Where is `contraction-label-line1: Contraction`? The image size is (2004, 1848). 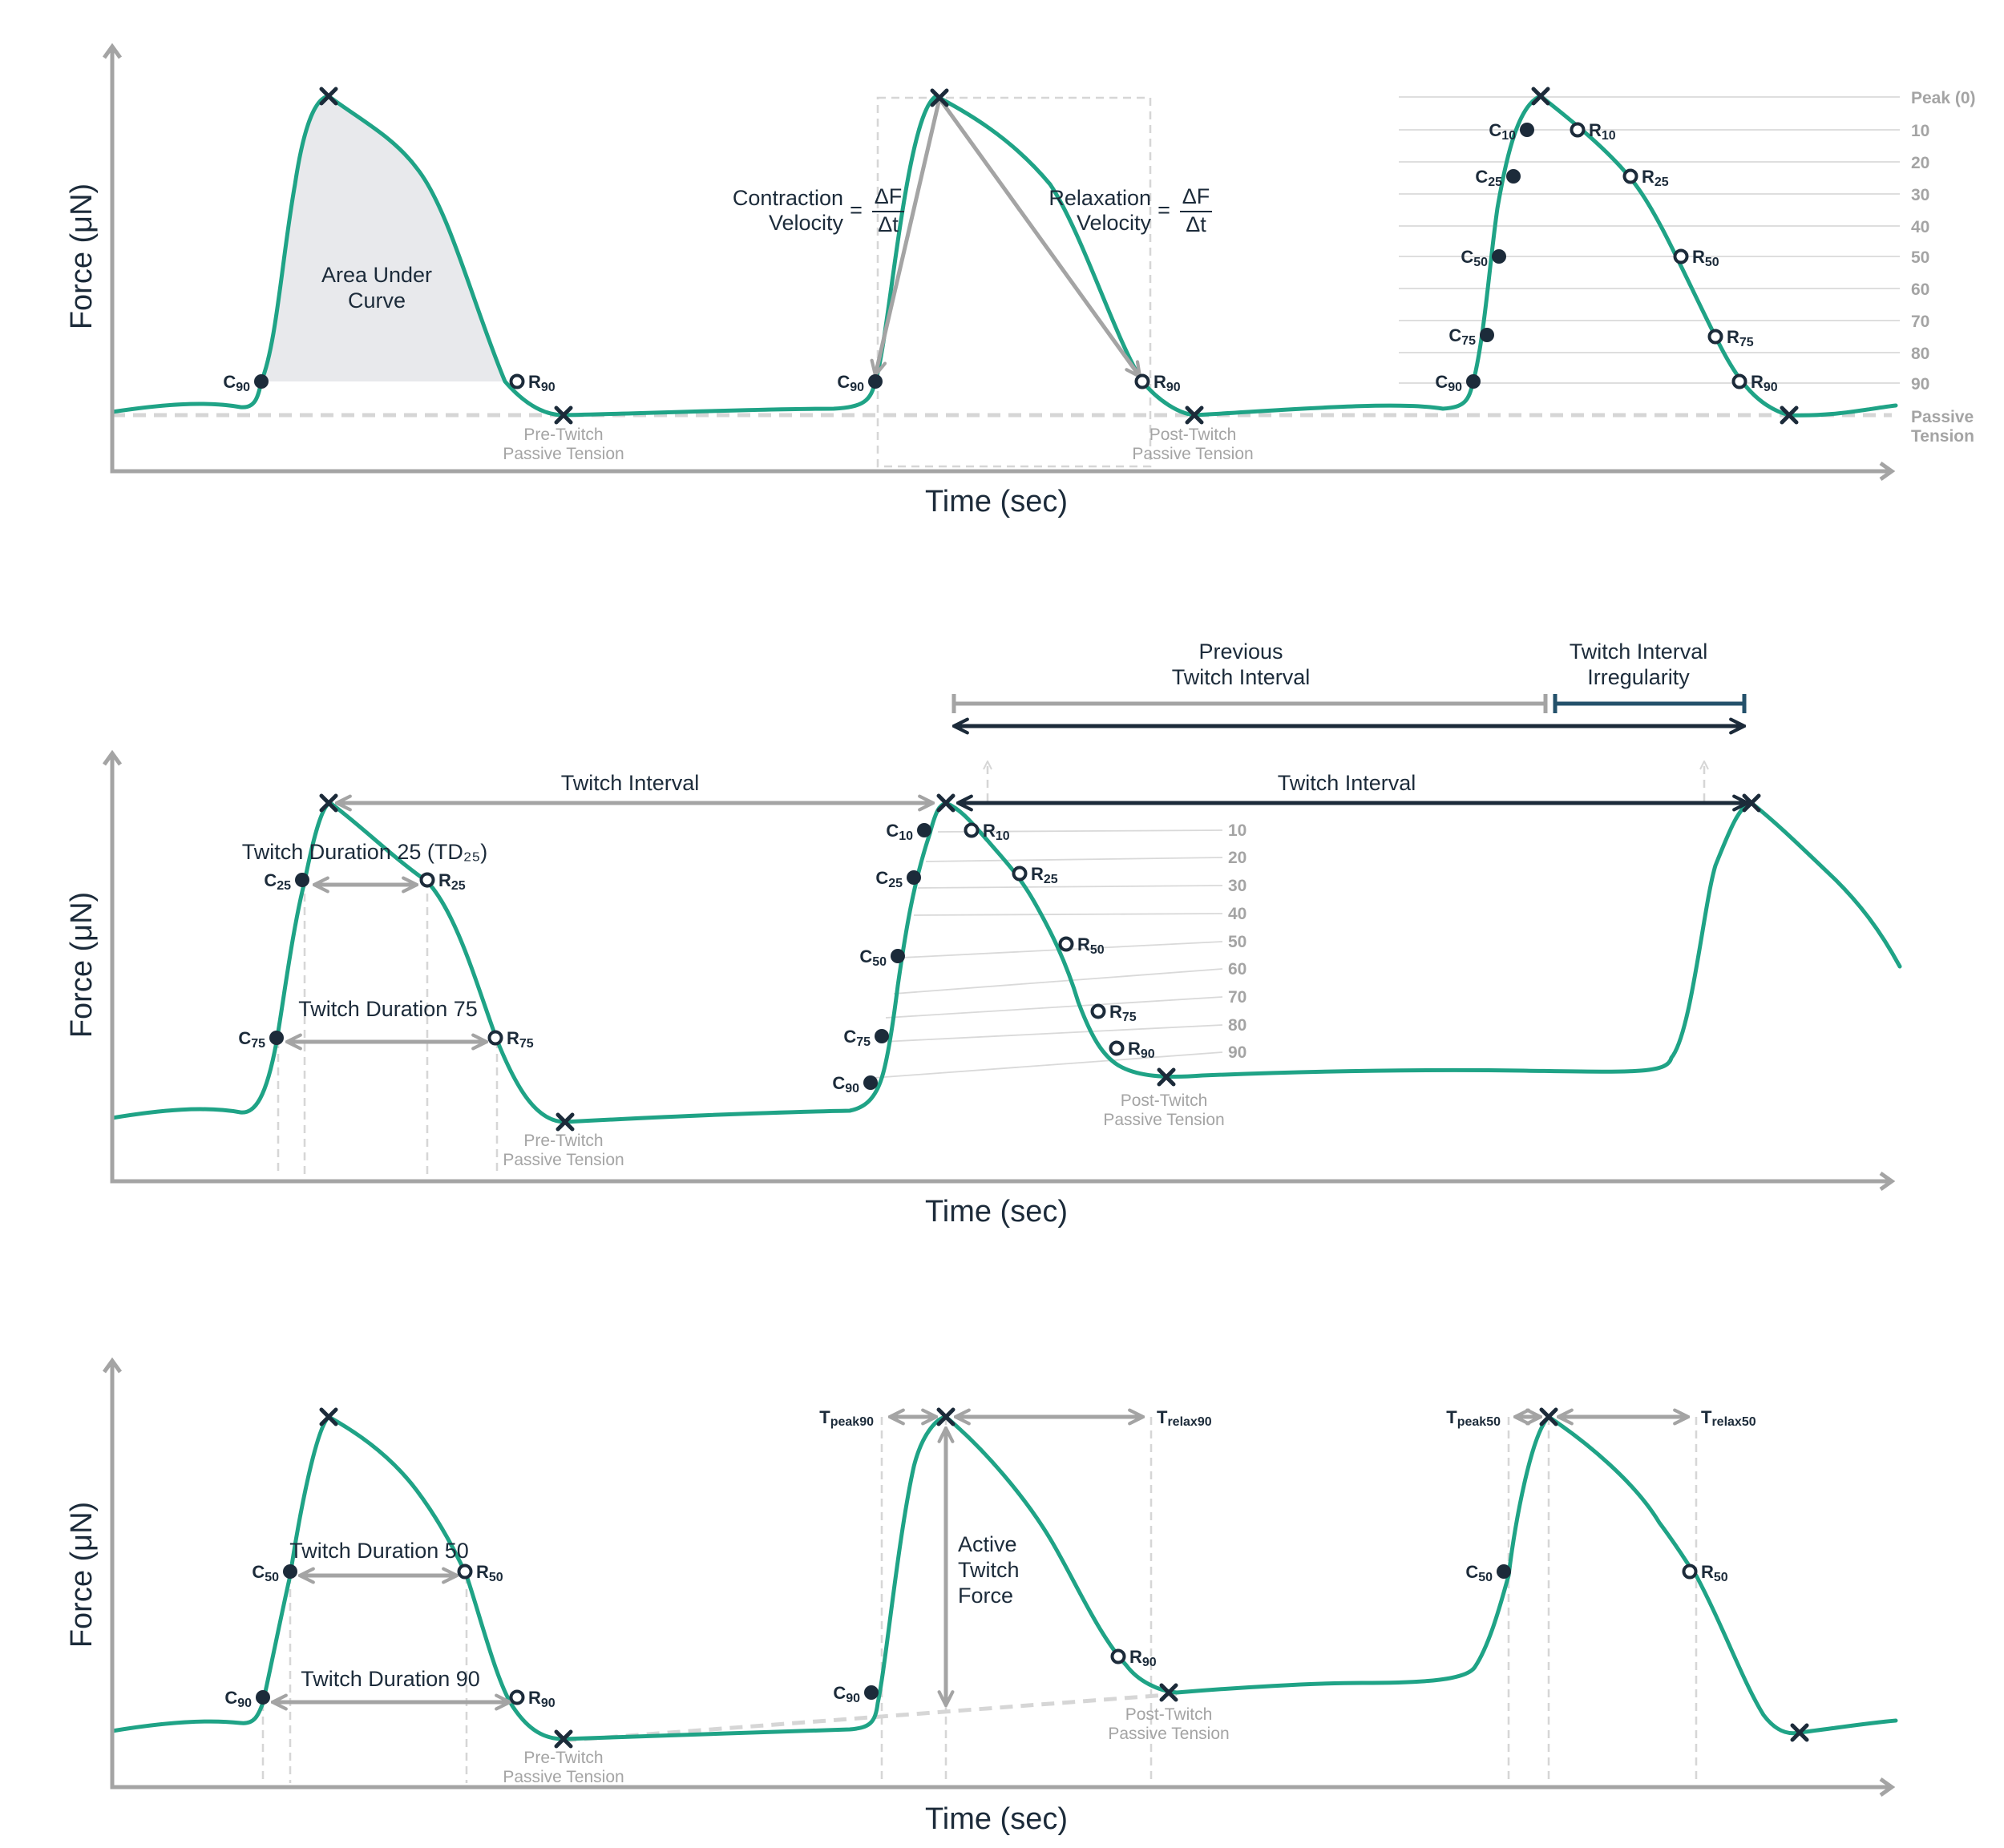 contraction-label-line1: Contraction is located at coordinates (788, 198).